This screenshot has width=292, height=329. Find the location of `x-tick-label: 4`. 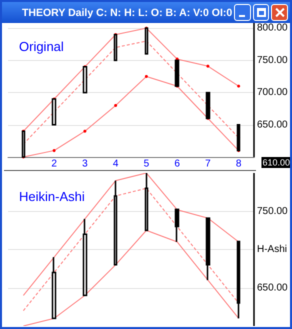

x-tick-label: 4 is located at coordinates (115, 164).